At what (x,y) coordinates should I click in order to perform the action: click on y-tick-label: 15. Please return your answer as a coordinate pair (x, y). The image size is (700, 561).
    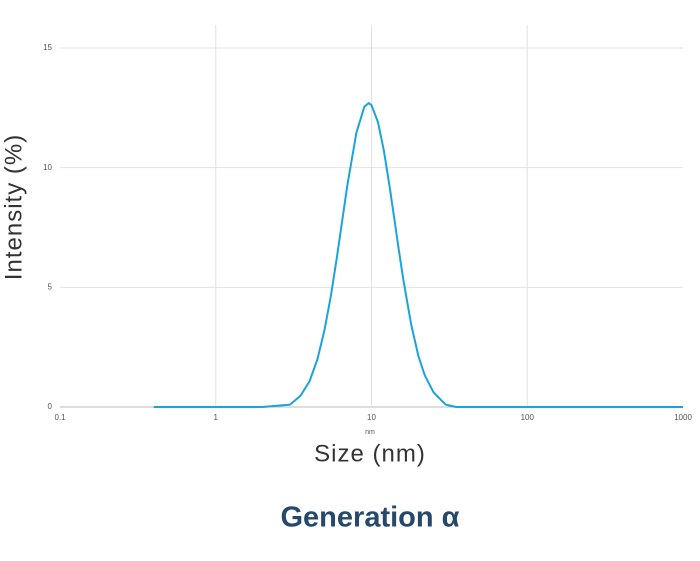
    Looking at the image, I should click on (47, 47).